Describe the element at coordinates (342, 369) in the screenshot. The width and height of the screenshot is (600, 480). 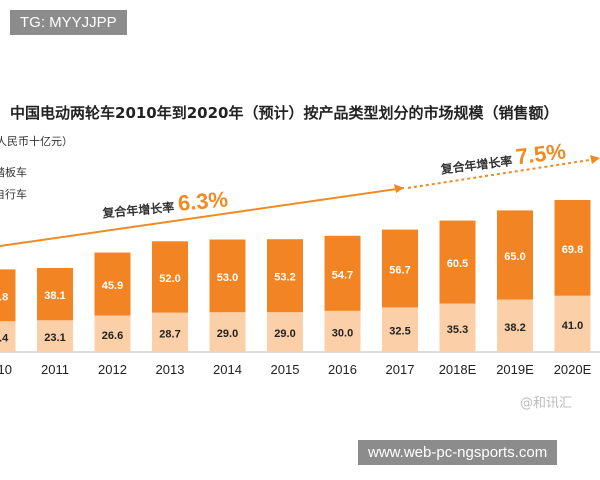
I see `x-tick-label: 2016` at that location.